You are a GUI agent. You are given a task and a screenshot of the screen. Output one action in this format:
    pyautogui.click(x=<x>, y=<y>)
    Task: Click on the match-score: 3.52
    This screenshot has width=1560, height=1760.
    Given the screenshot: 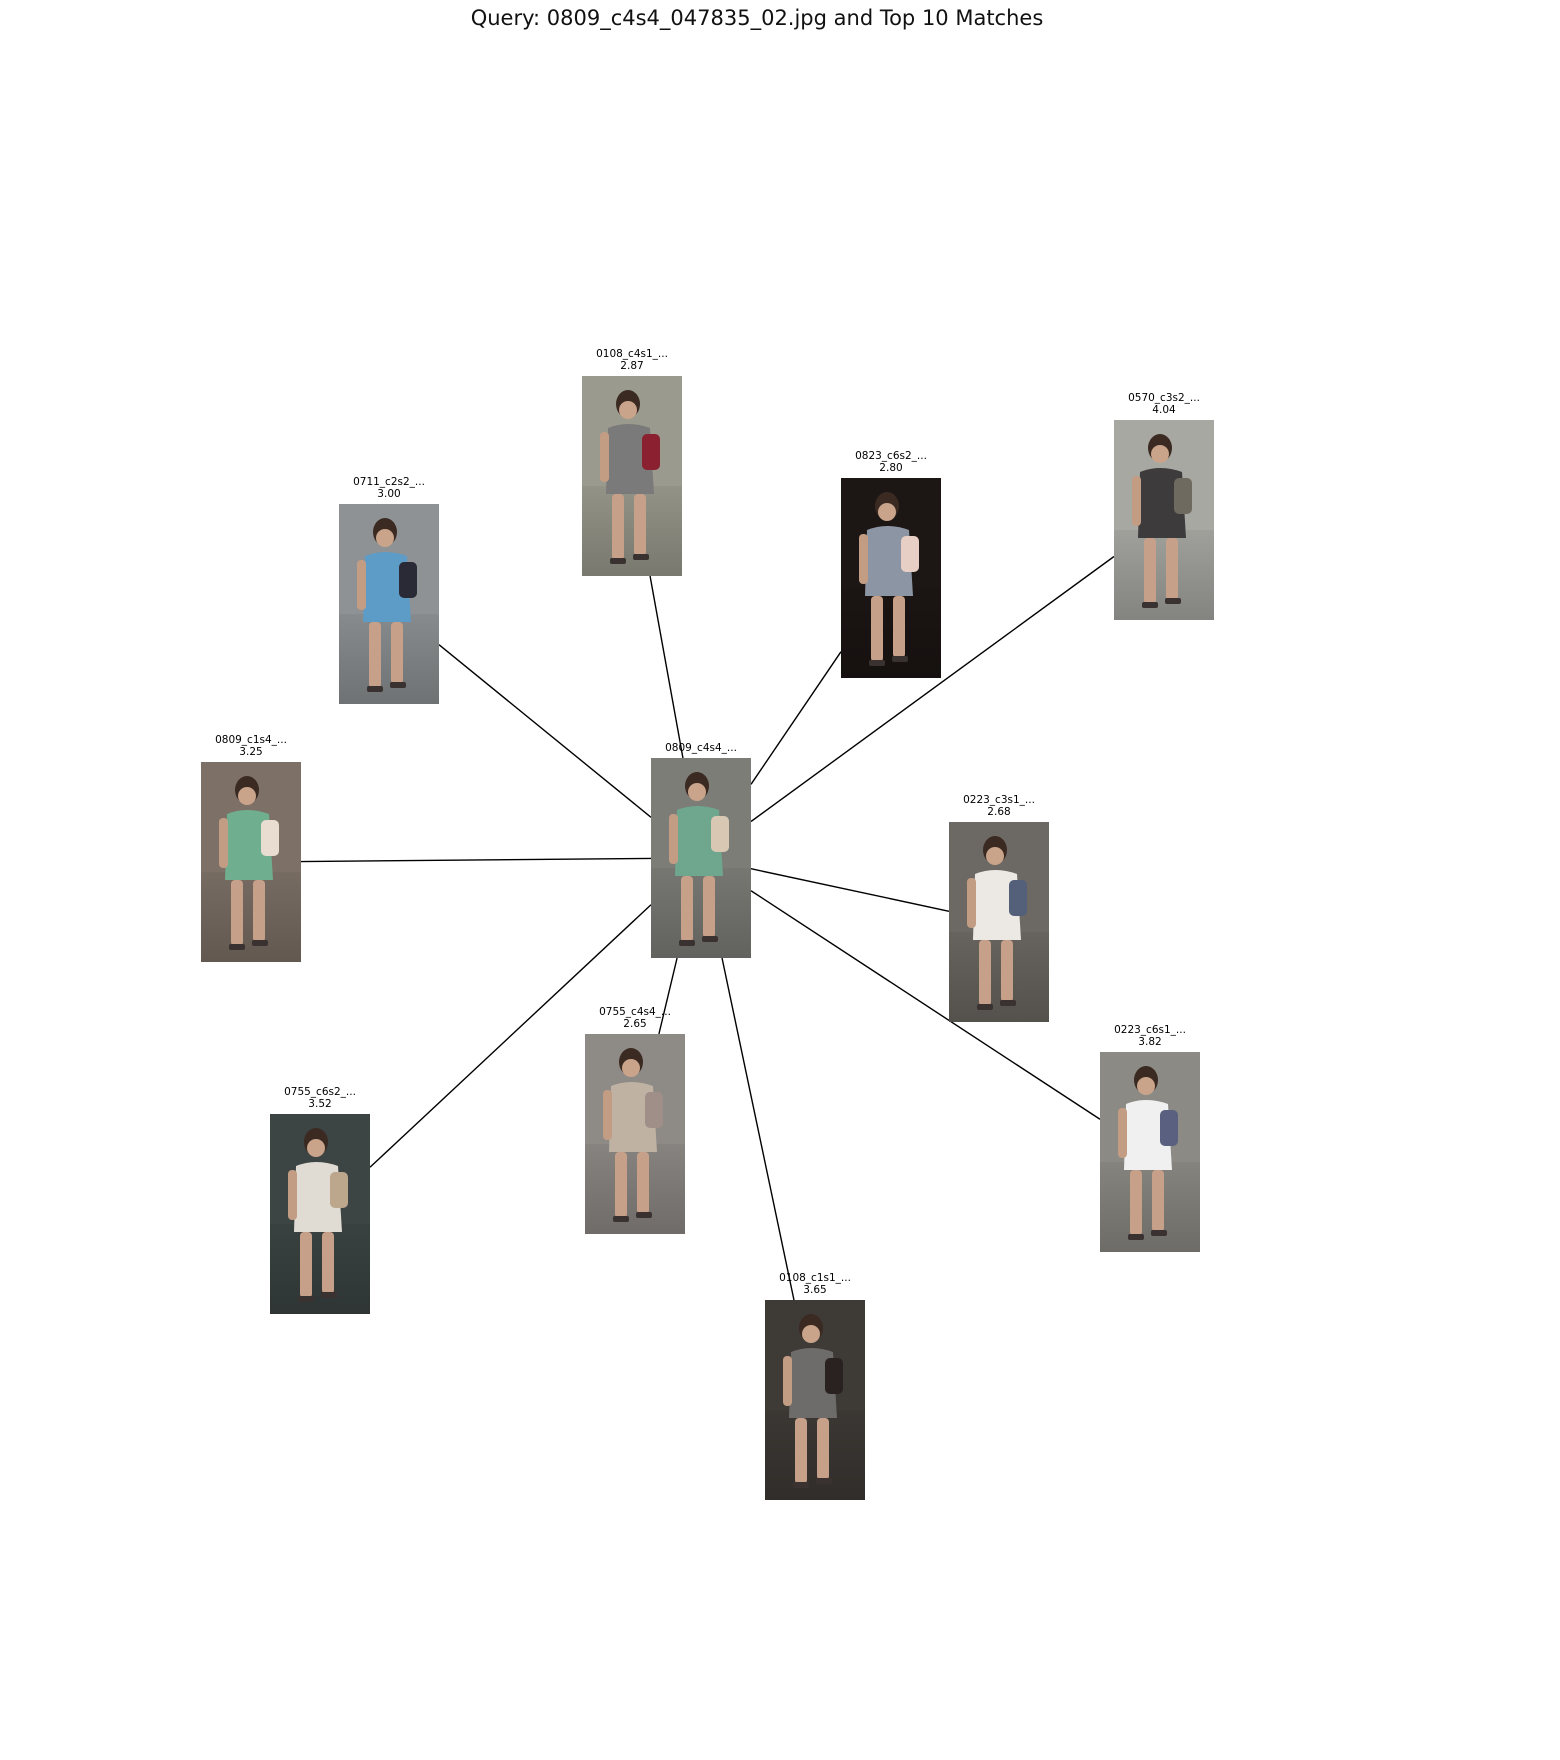 What is the action you would take?
    pyautogui.click(x=319, y=1104)
    